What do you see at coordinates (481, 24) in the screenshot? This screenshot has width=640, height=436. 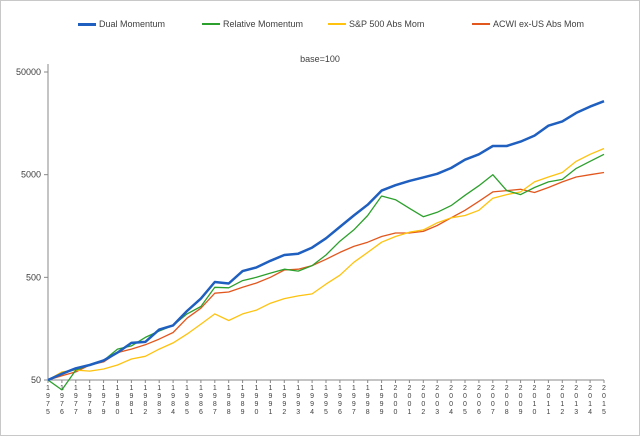 I see `legend-swatch-acwi-ex-us-abs-mom` at bounding box center [481, 24].